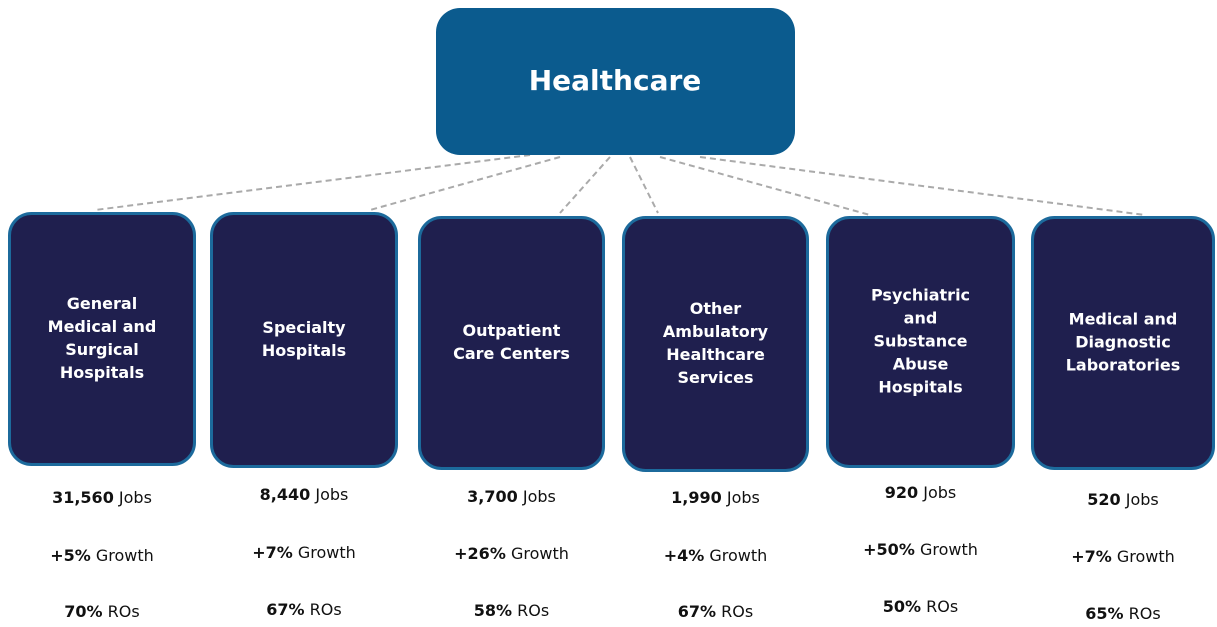 The image size is (1217, 627). I want to click on node-label: Laboratories, so click(1123, 365).